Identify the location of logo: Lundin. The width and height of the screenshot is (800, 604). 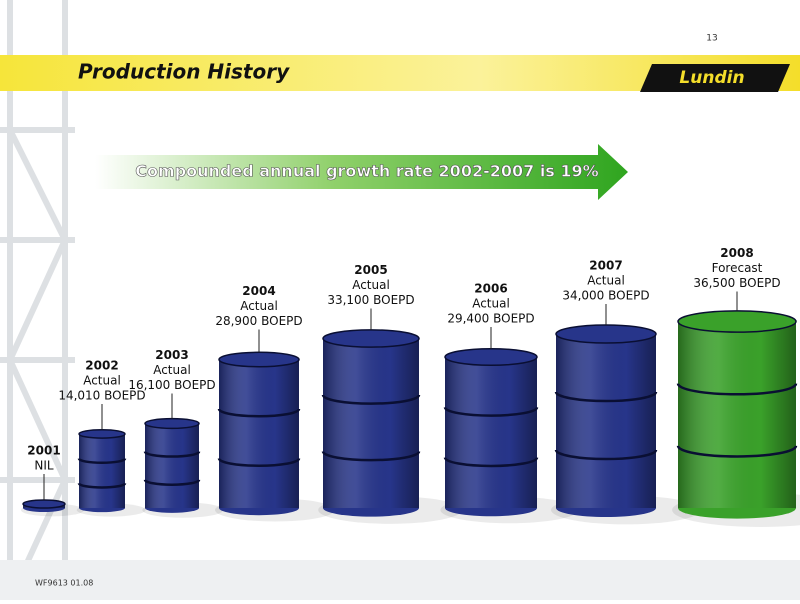
(711, 78).